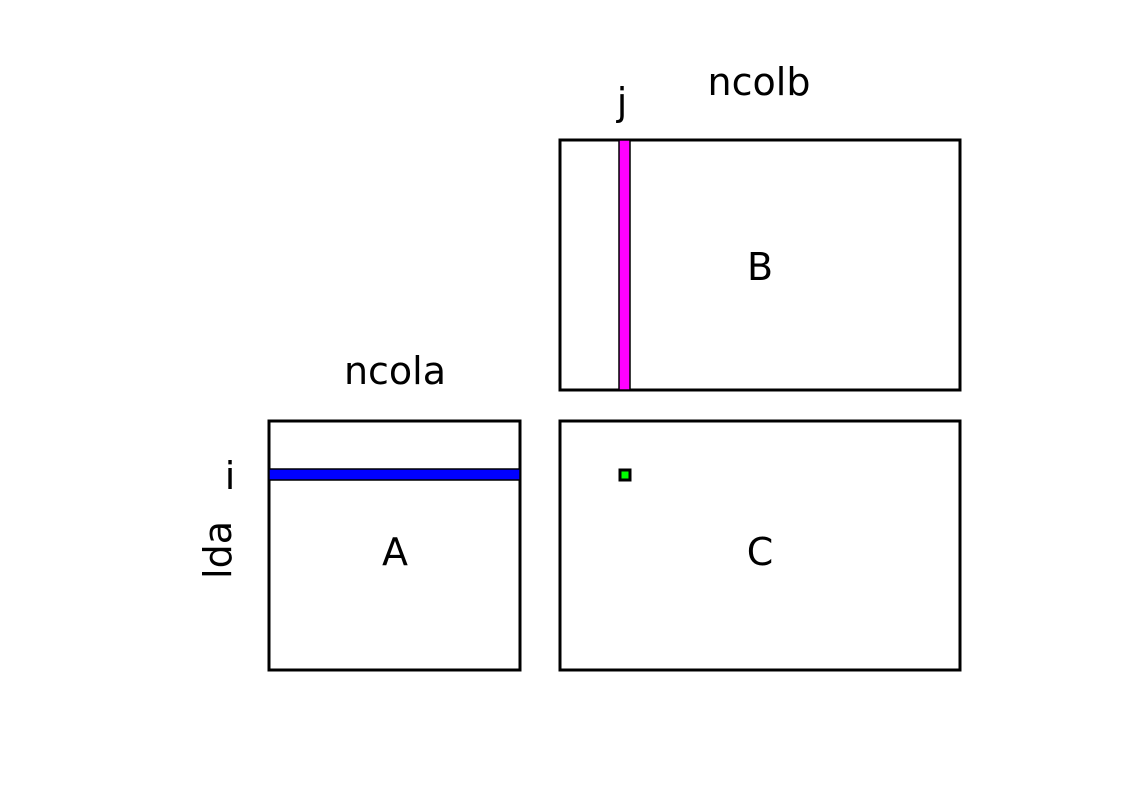  I want to click on j-label: j, so click(622, 102).